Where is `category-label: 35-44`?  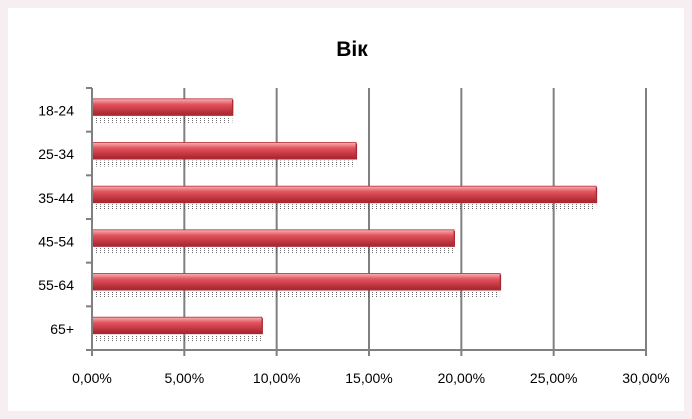 category-label: 35-44 is located at coordinates (56, 198).